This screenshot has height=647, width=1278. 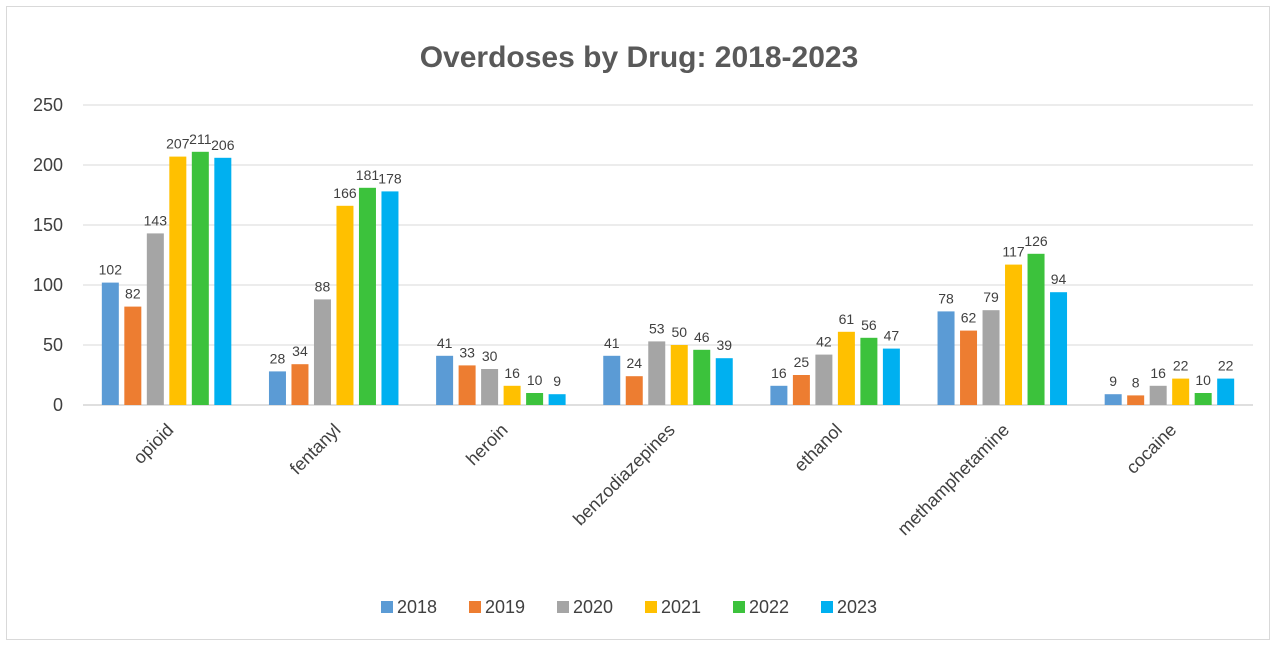 What do you see at coordinates (490, 356) in the screenshot?
I see `data-label: 30` at bounding box center [490, 356].